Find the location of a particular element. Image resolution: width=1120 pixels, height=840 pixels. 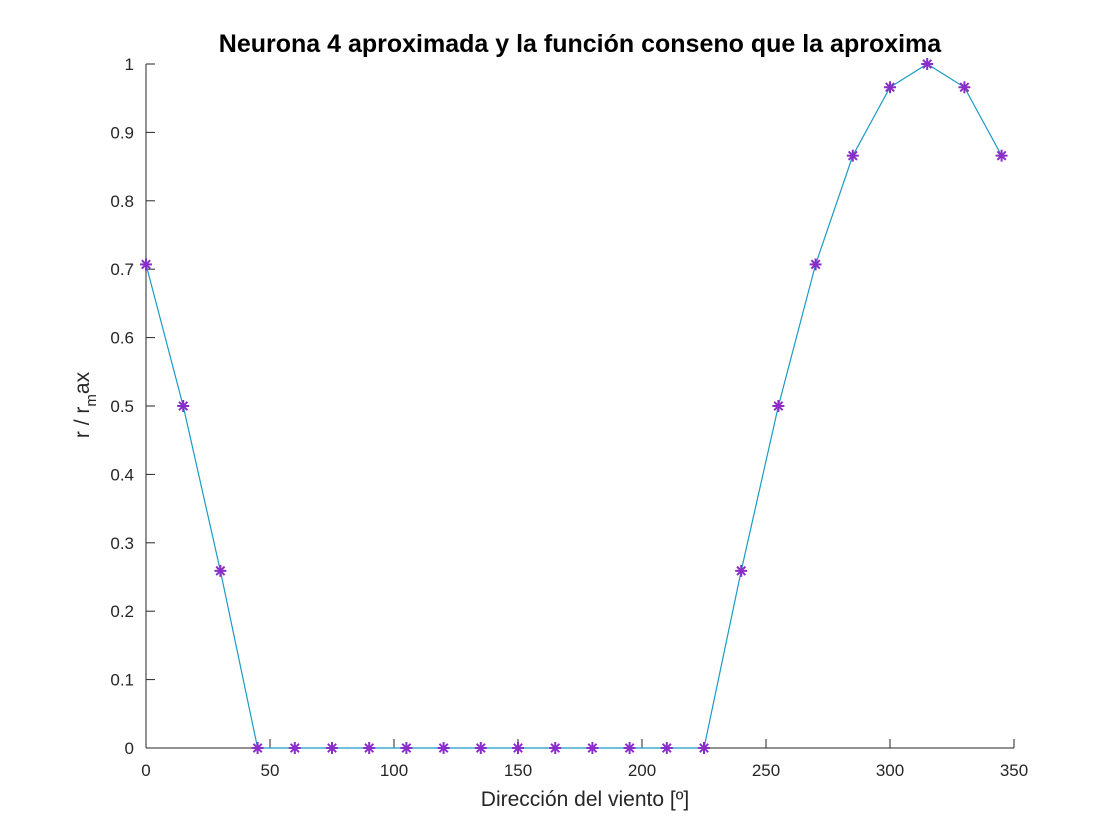

y-axis-label-base: r / r is located at coordinates (82, 423).